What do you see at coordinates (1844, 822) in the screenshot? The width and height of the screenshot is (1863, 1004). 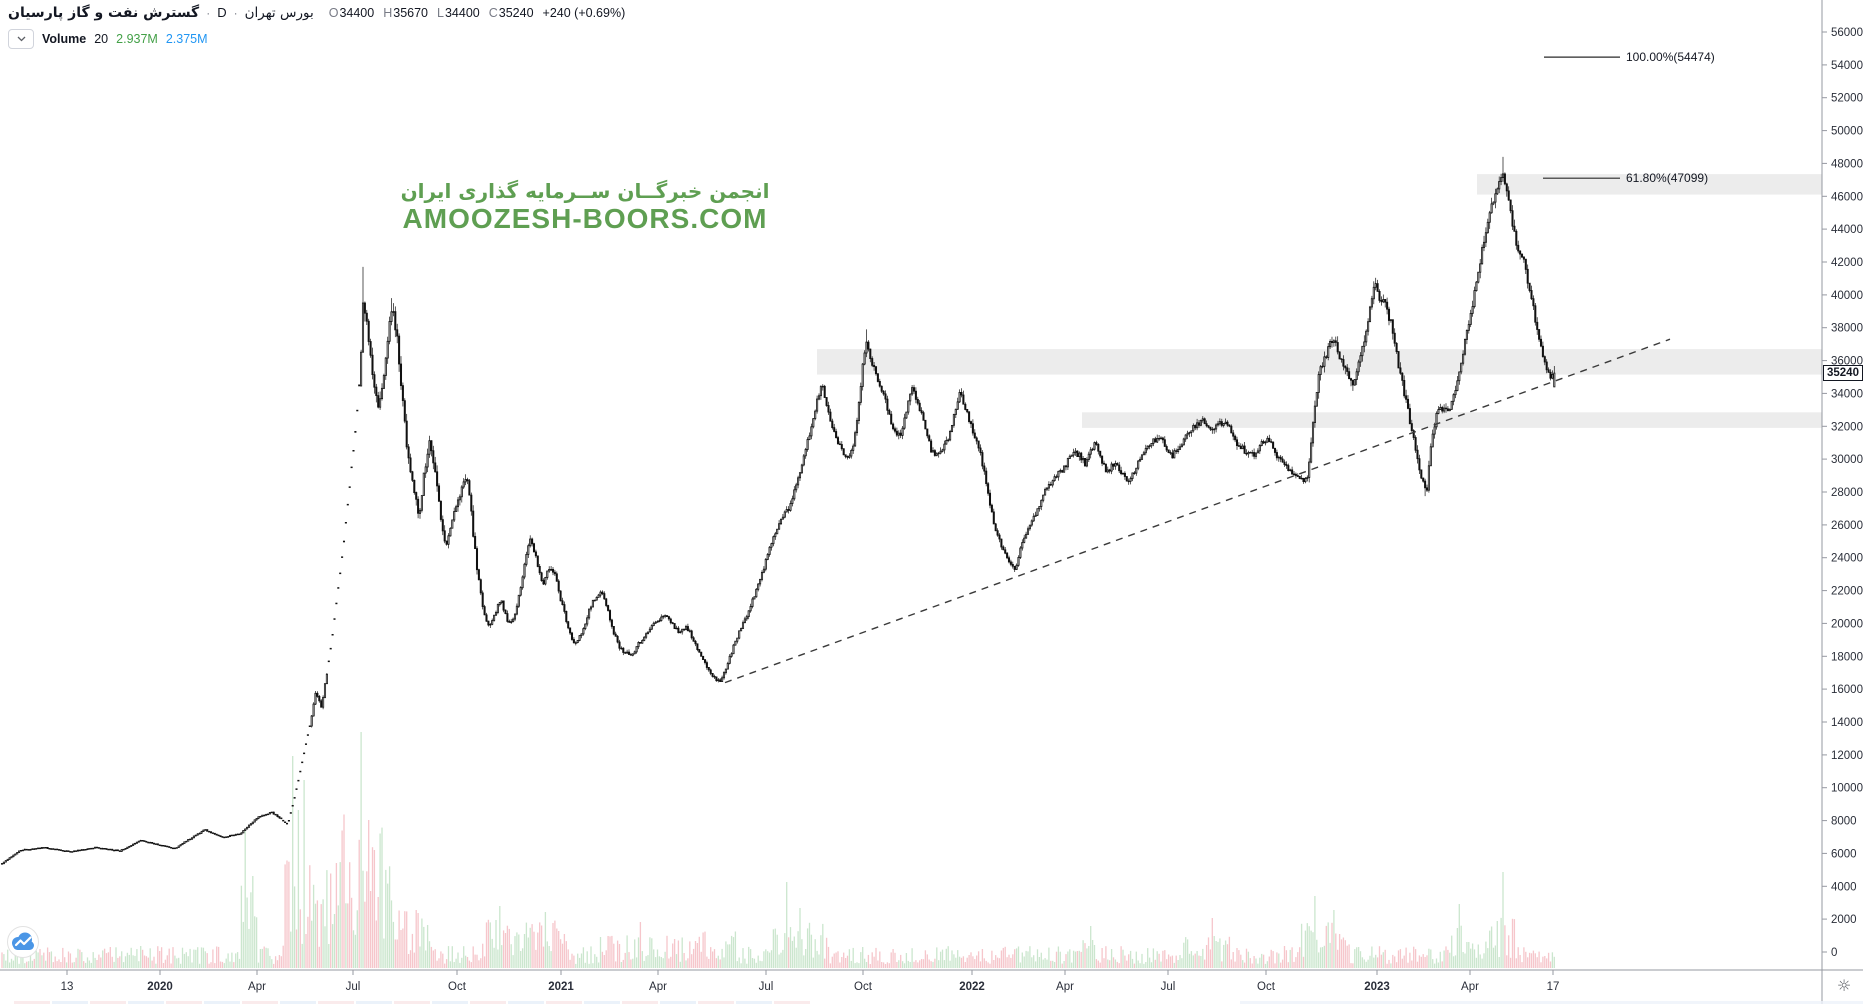 I see `svg-text: 8000` at bounding box center [1844, 822].